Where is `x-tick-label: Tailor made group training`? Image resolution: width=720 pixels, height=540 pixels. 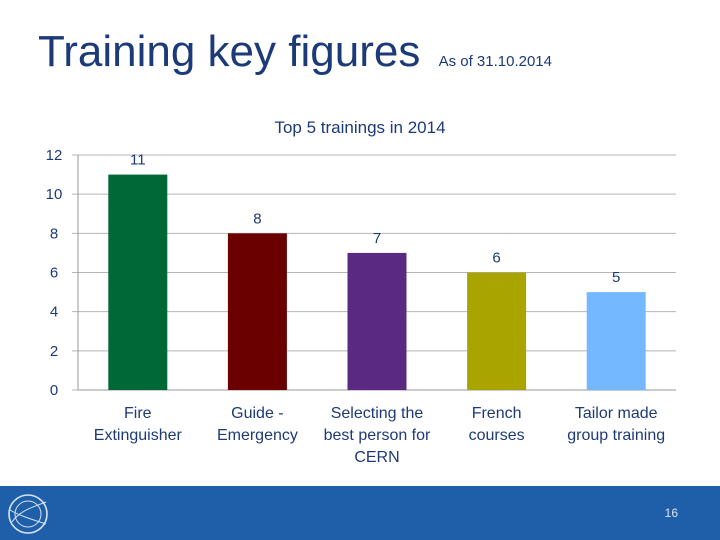
x-tick-label: Tailor made group training is located at coordinates (616, 424).